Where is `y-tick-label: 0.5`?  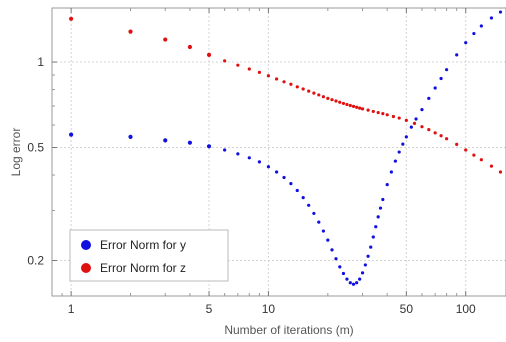
y-tick-label: 0.5 is located at coordinates (35, 148).